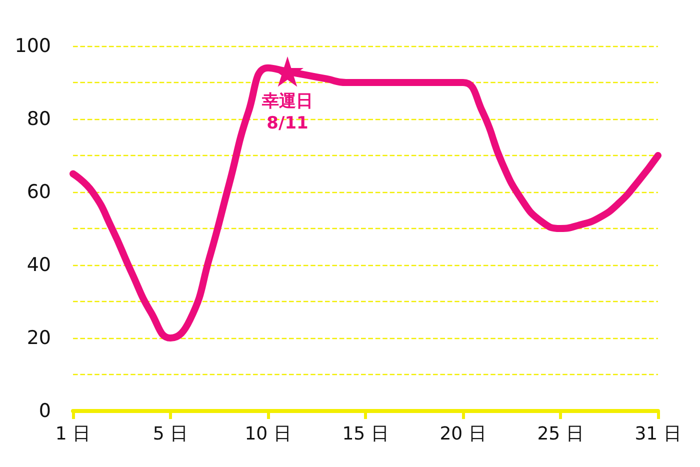 This screenshot has width=700, height=467. I want to click on y-tick-label: 80, so click(38, 119).